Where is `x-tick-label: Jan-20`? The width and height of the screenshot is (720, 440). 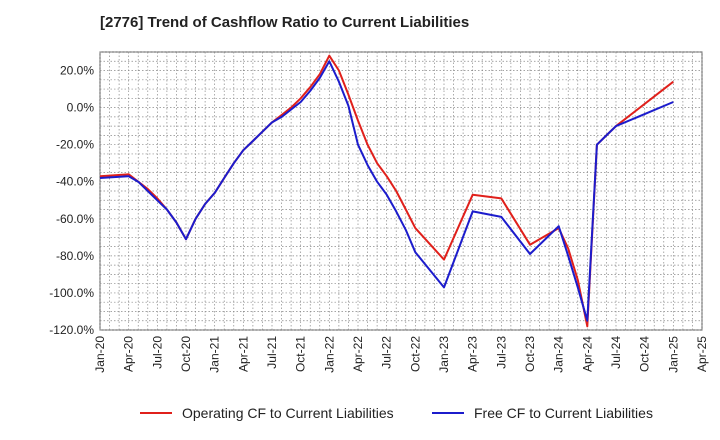 x-tick-label: Jan-20 is located at coordinates (100, 354).